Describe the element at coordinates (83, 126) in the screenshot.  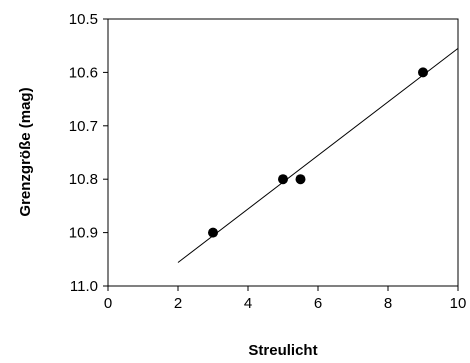
I see `y-tick-label: 10.7` at that location.